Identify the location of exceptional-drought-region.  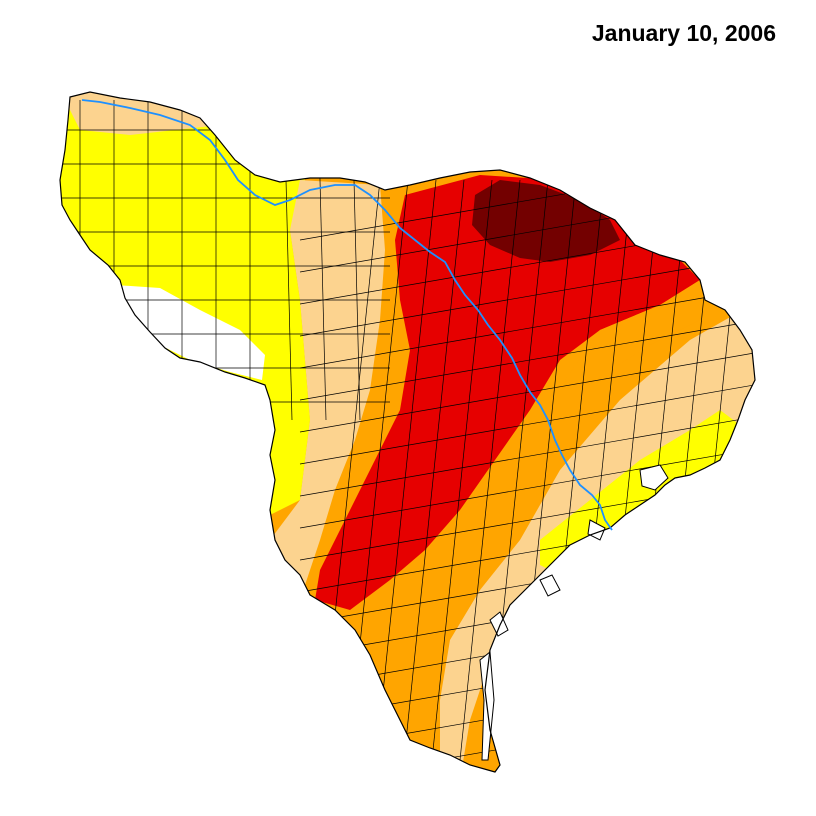
(546, 221).